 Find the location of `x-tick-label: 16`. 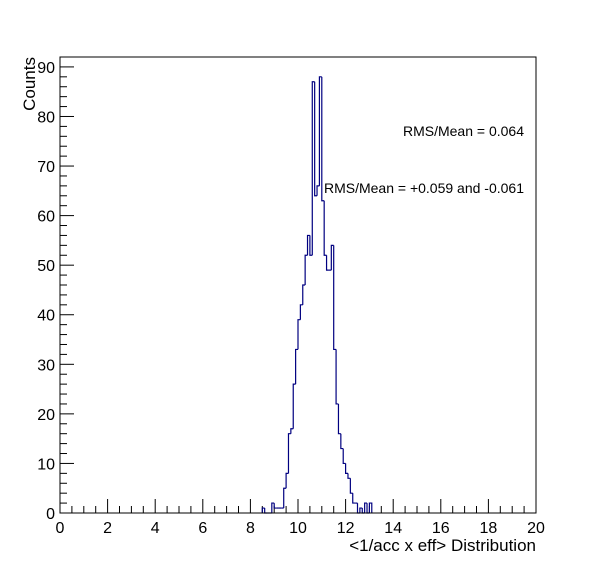

x-tick-label: 16 is located at coordinates (441, 528).